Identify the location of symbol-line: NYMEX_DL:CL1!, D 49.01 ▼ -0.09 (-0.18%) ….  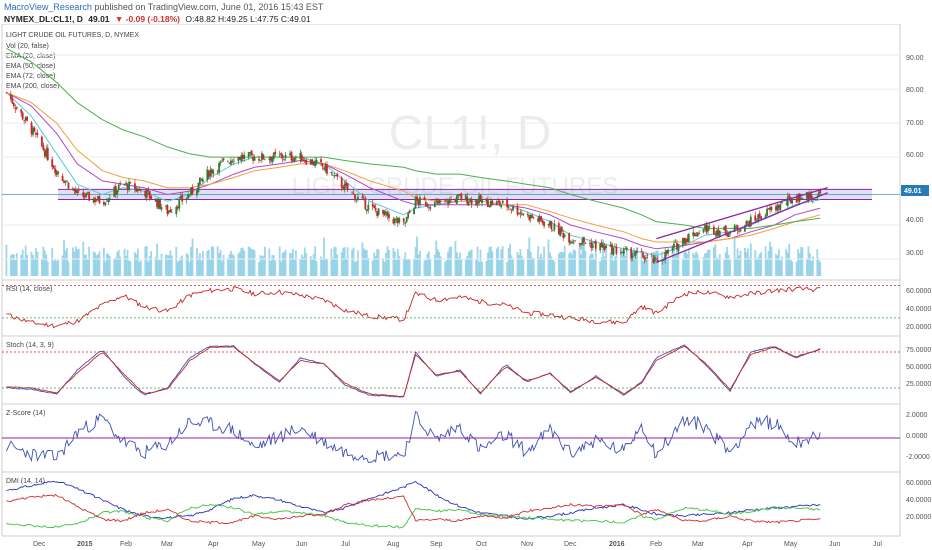
(159, 19).